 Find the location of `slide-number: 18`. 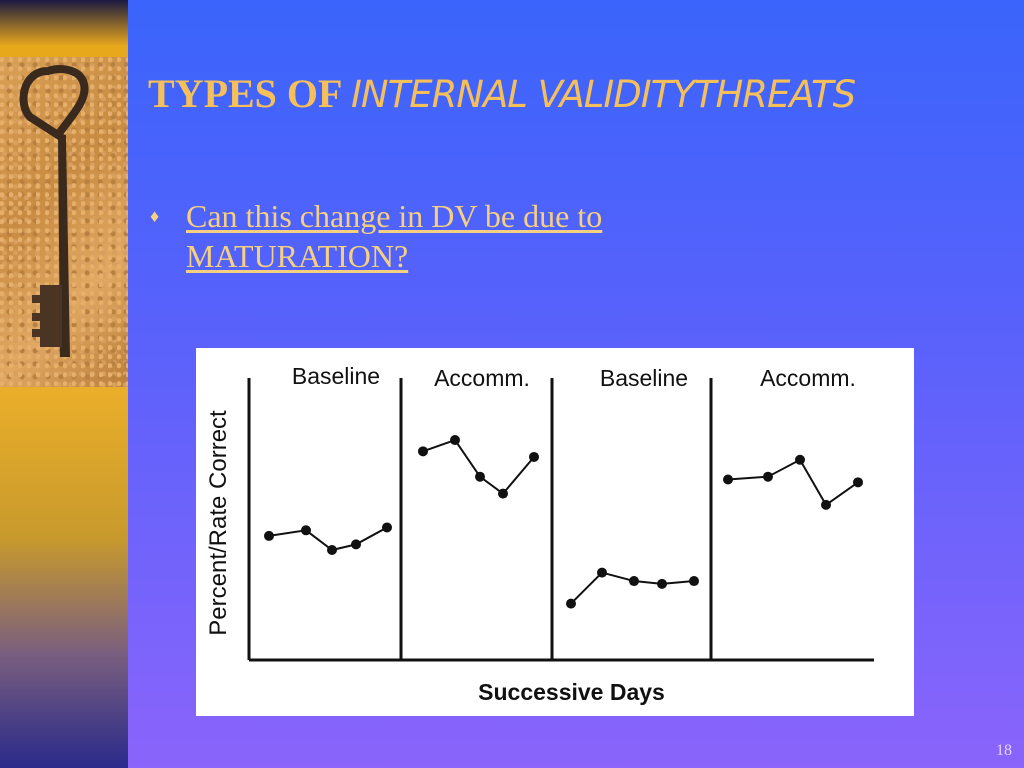

slide-number: 18 is located at coordinates (1004, 751).